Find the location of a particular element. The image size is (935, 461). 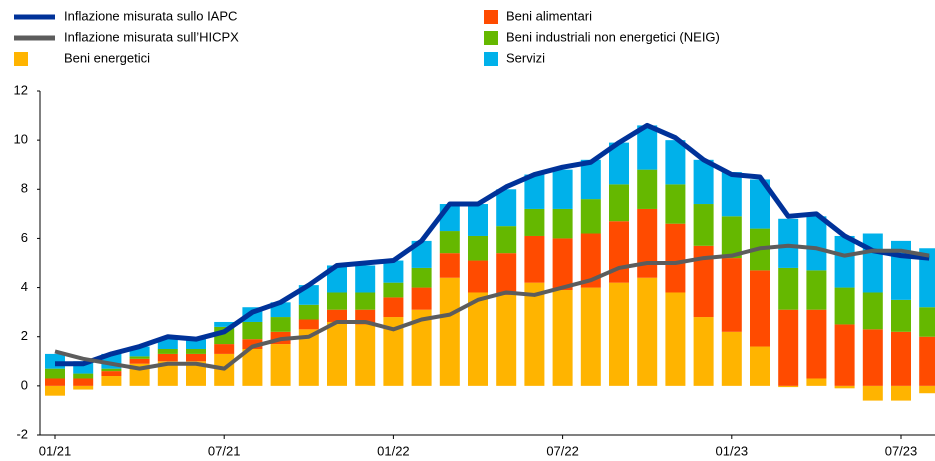

legend-label: Inflazione misurata sull’HICPX is located at coordinates (151, 36).